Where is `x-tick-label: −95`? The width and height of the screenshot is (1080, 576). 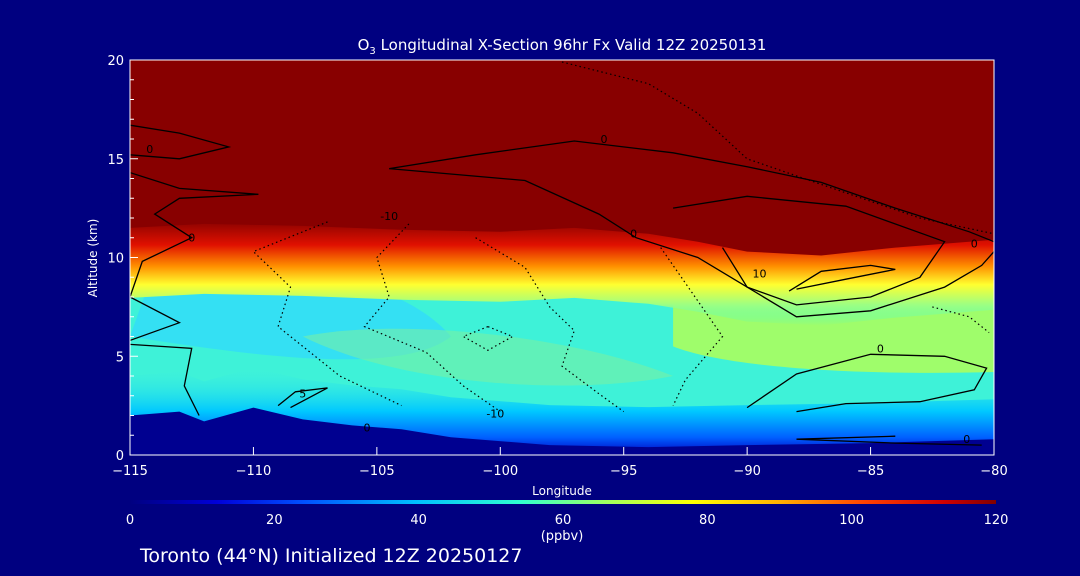
x-tick-label: −95 is located at coordinates (623, 471).